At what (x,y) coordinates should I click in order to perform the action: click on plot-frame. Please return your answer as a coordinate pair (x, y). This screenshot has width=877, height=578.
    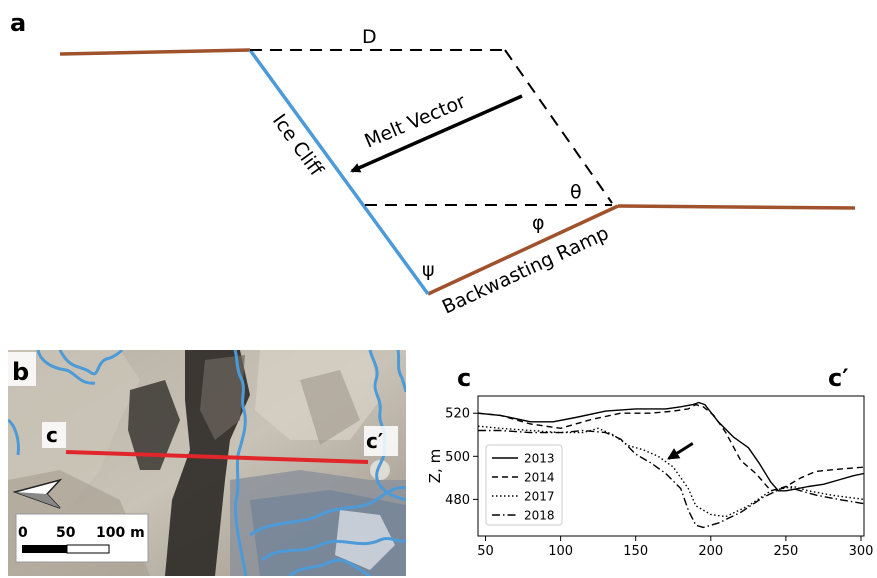
    Looking at the image, I should click on (671, 466).